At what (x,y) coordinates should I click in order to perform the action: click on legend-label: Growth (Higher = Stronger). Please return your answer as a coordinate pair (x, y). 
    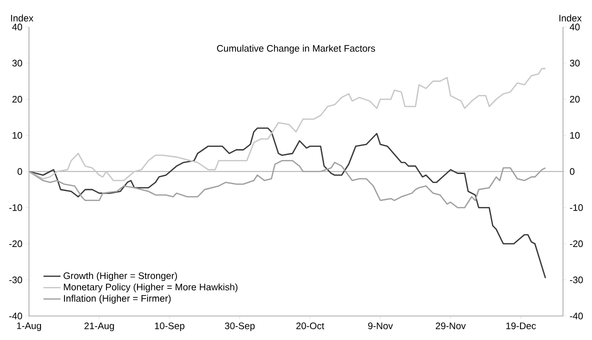
    Looking at the image, I should click on (120, 276).